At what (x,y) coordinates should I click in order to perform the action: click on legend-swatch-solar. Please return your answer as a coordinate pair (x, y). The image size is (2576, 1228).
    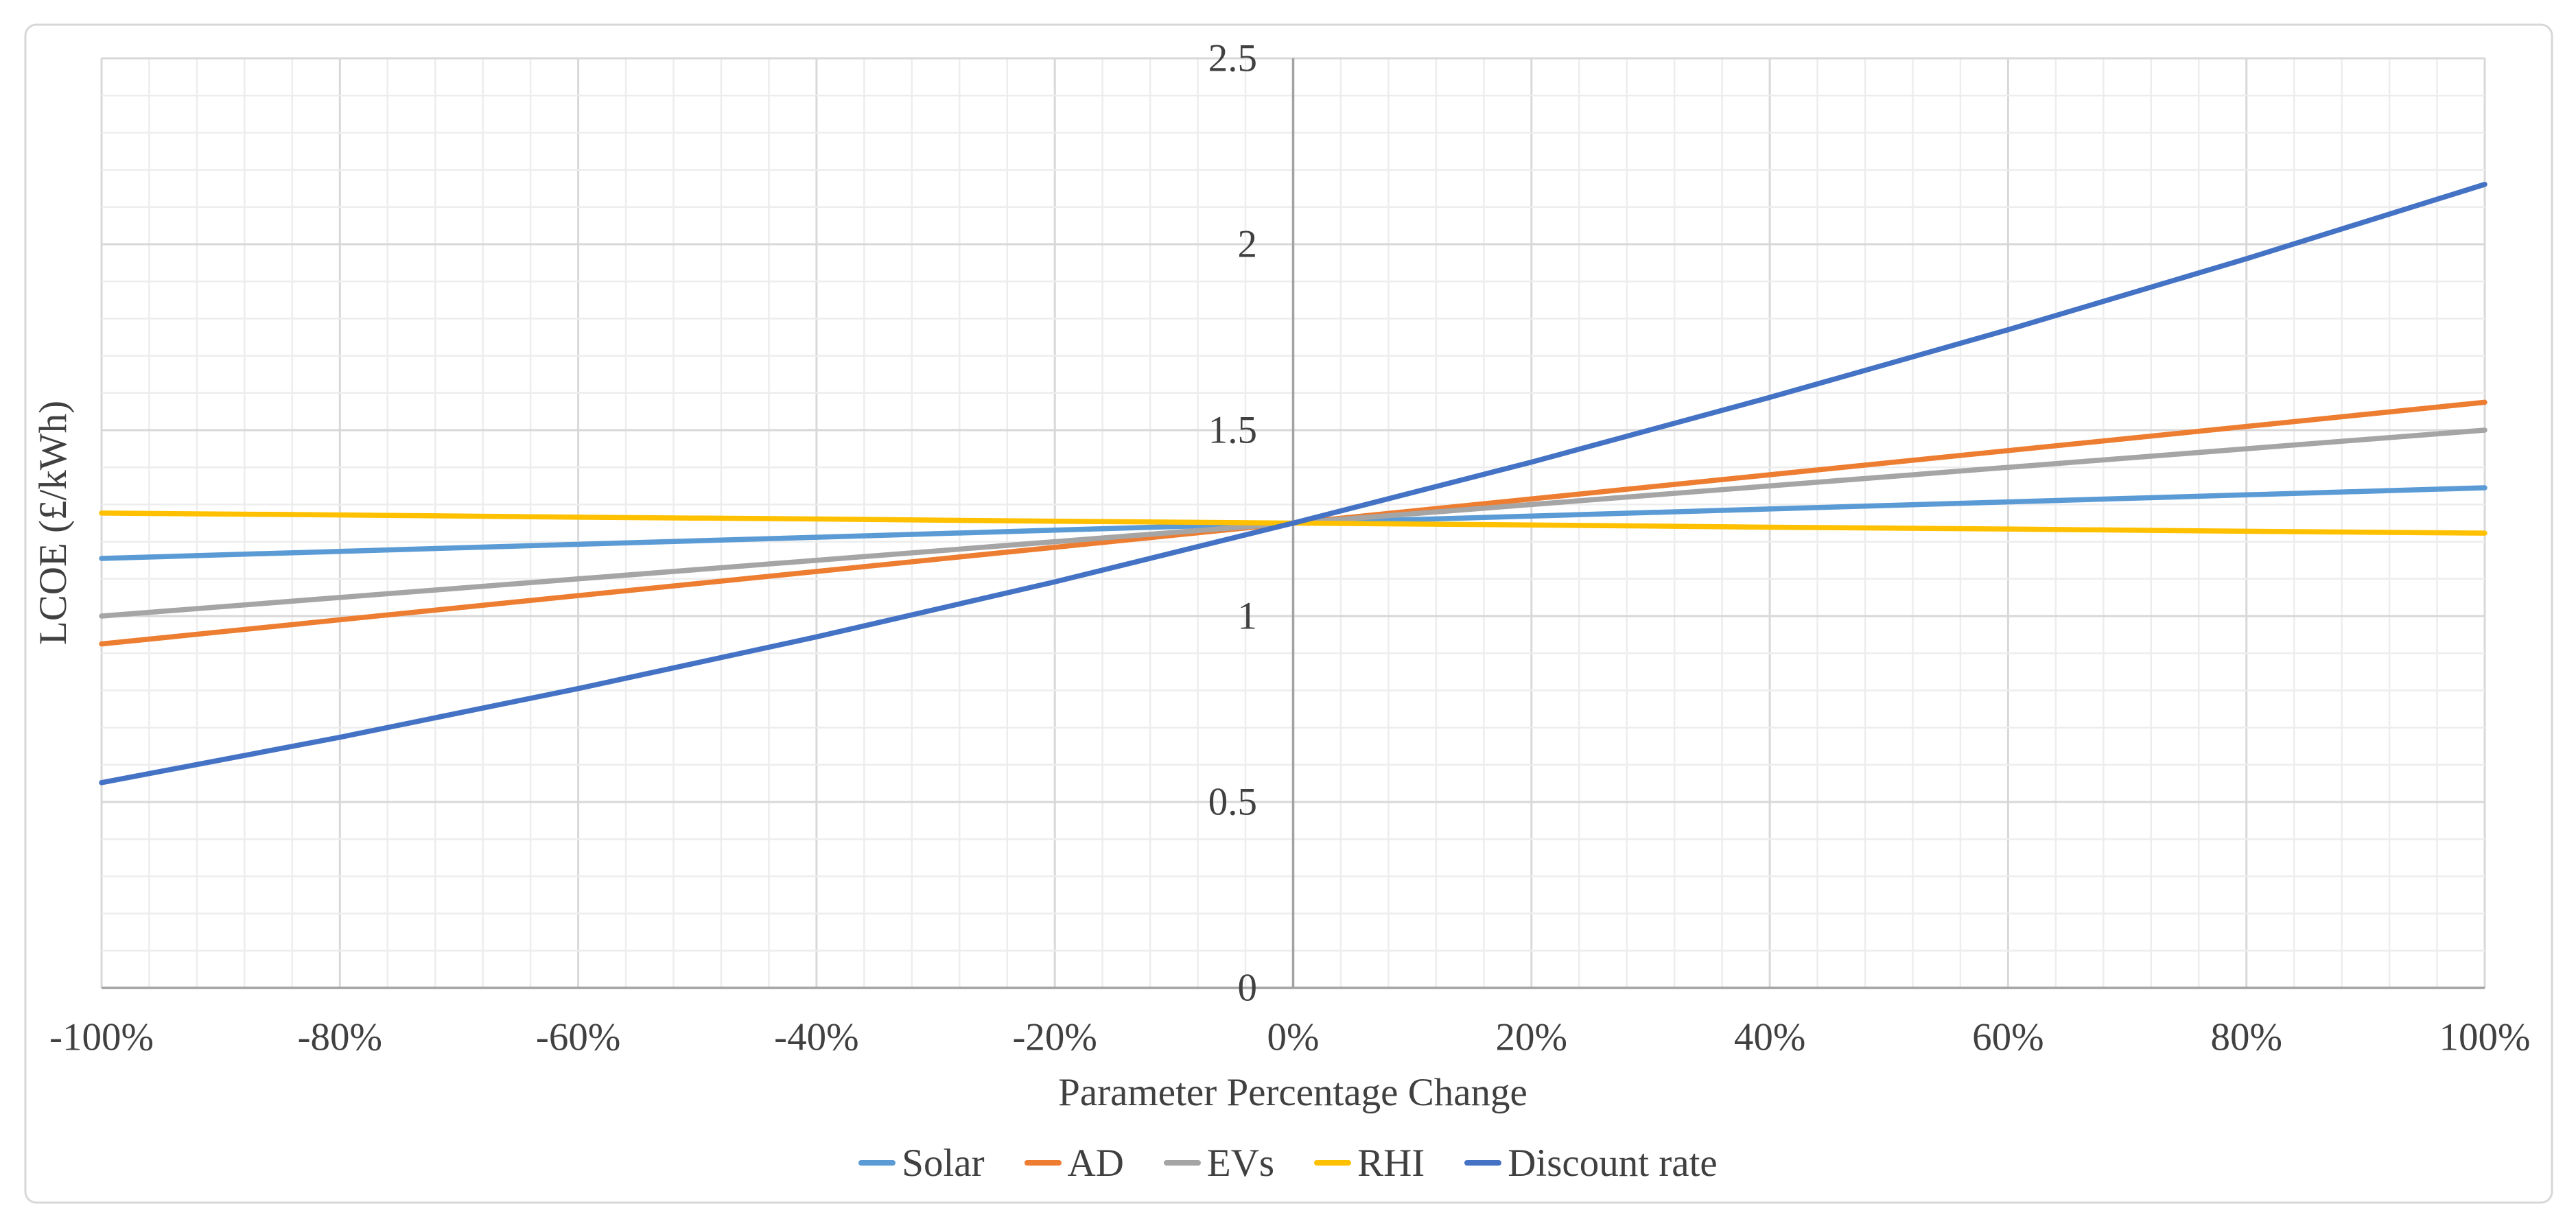
    Looking at the image, I should click on (877, 1163).